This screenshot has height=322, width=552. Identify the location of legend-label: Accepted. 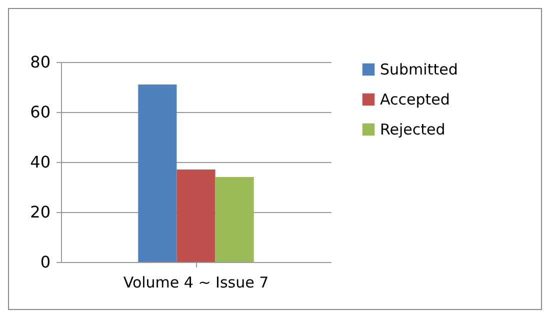
(415, 99).